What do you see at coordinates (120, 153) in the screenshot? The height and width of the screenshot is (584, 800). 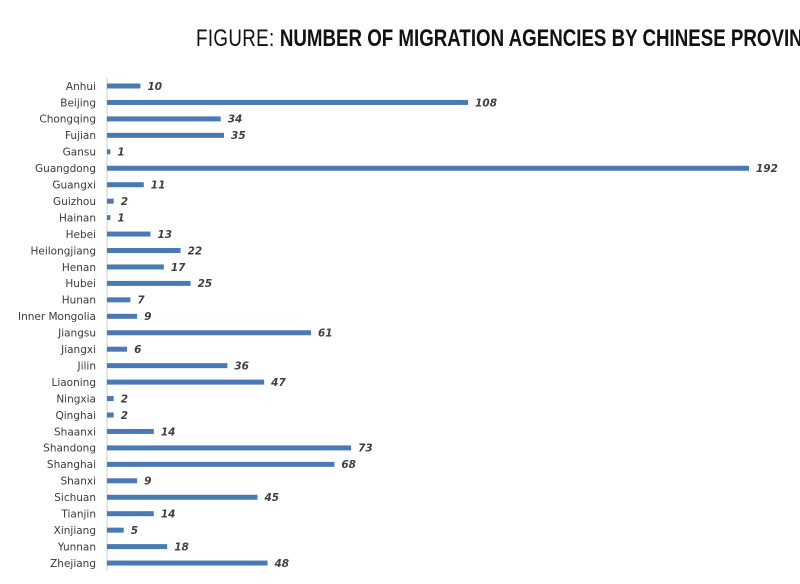 I see `value-label-gansu: 1` at bounding box center [120, 153].